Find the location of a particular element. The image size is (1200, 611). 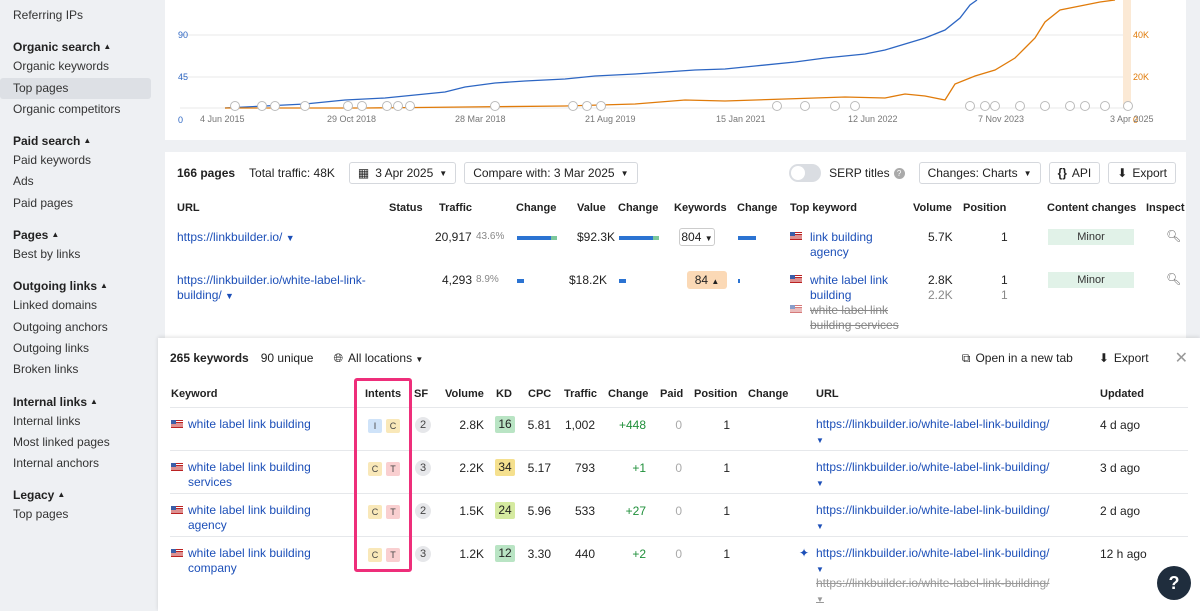

sidebar-section-header: Outgoing links ▲ is located at coordinates (81, 286).